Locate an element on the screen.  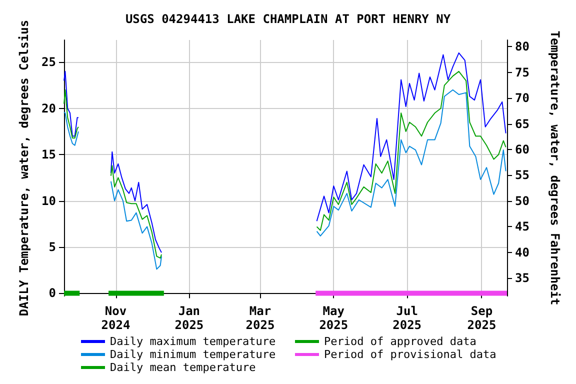
y2-tick-label: 80 is located at coordinates (522, 47).